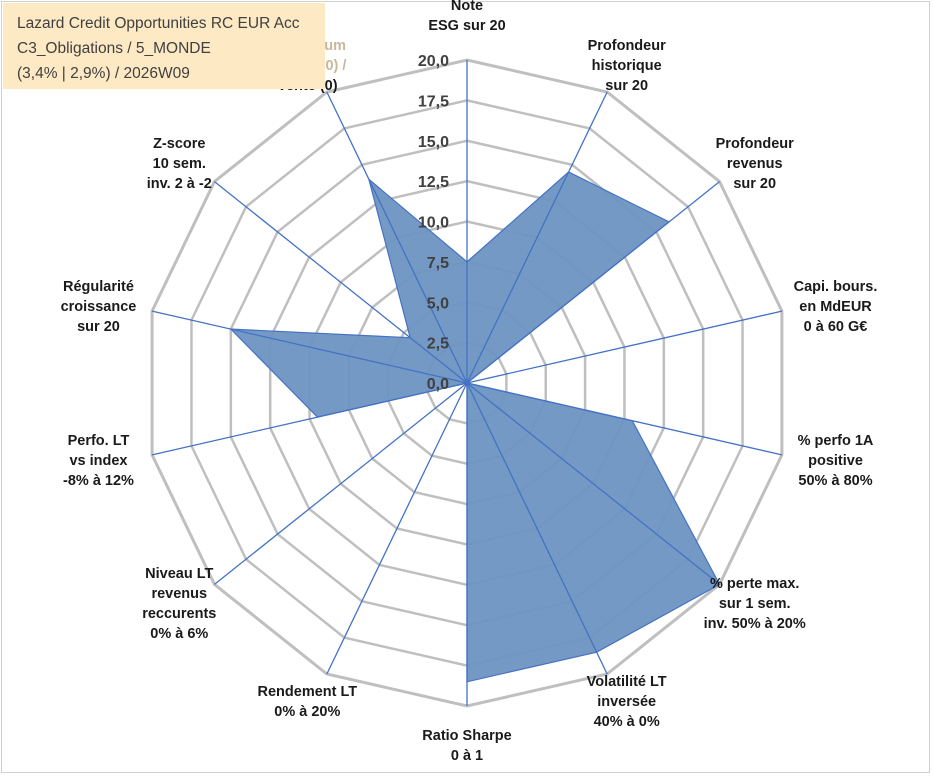 Image resolution: width=933 pixels, height=776 pixels. I want to click on tick-label: 7,5, so click(438, 263).